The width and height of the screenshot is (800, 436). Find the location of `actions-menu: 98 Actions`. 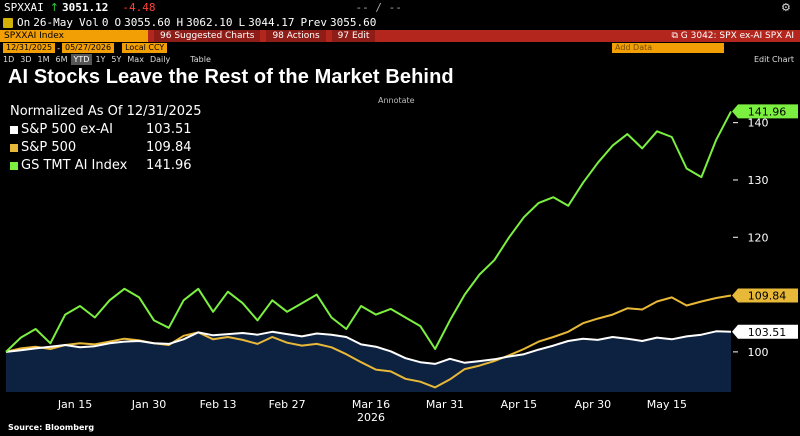

actions-menu: 98 Actions is located at coordinates (296, 36).